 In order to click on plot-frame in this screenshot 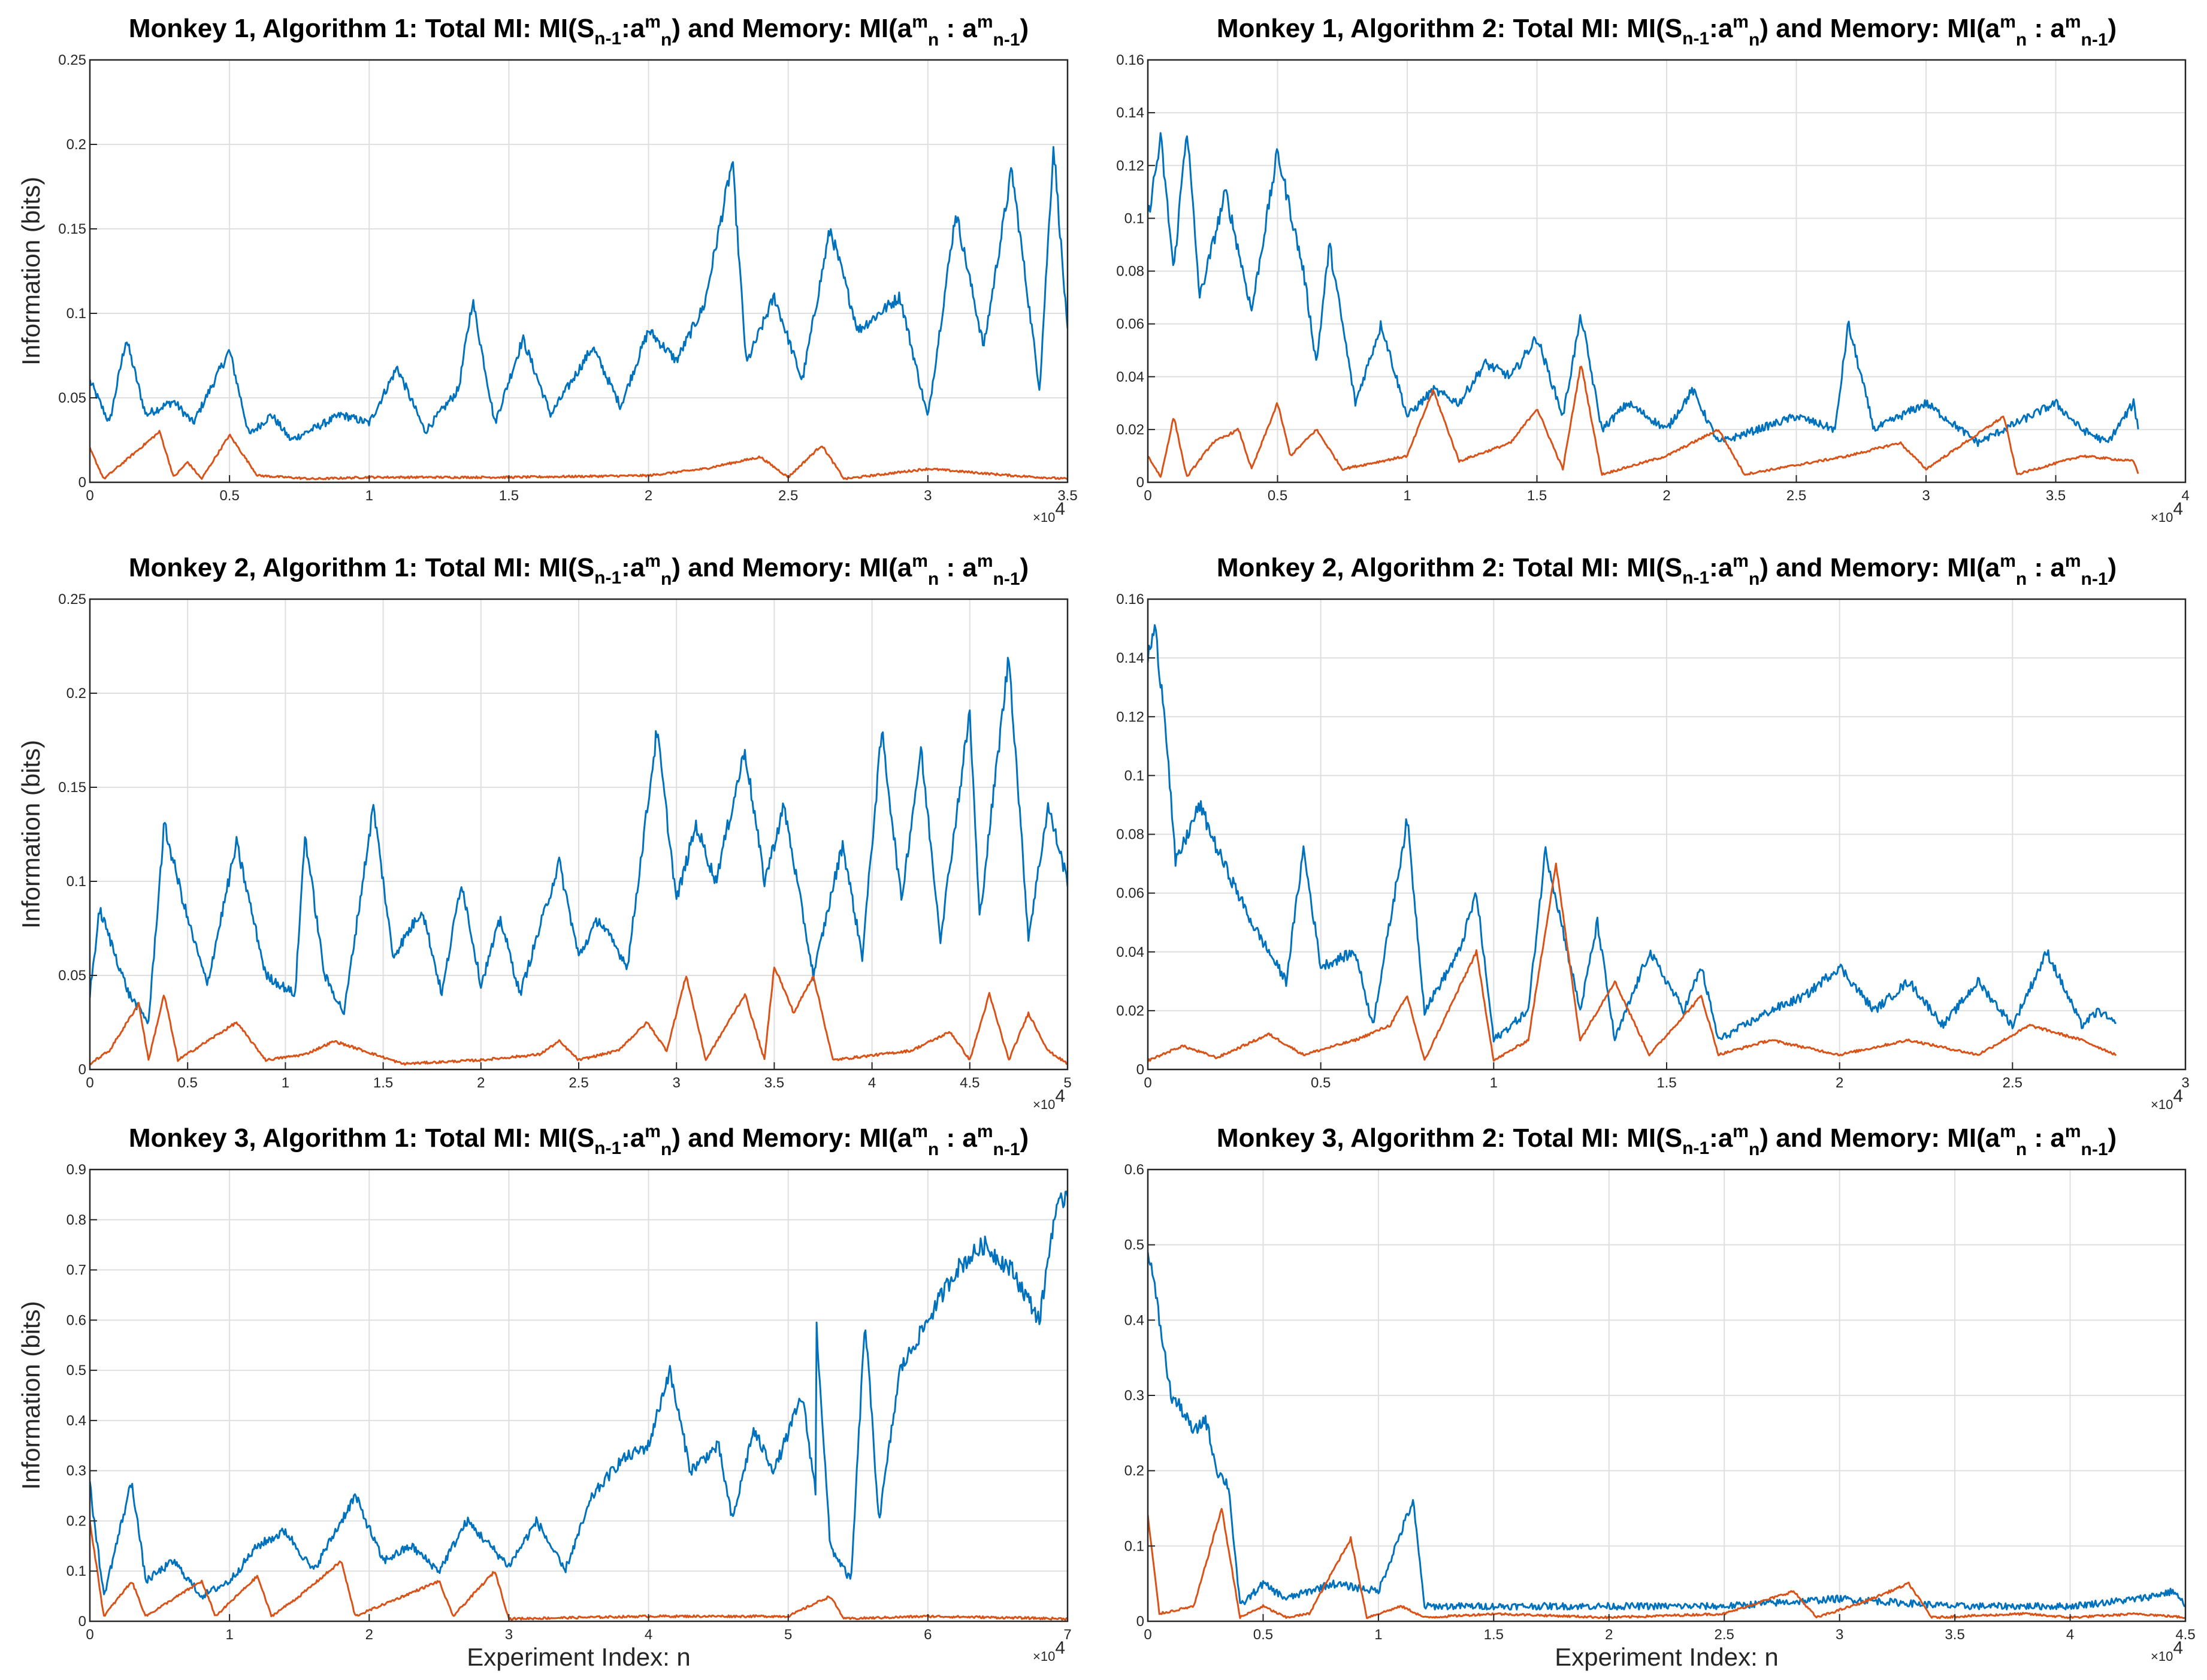, I will do `click(579, 1395)`.